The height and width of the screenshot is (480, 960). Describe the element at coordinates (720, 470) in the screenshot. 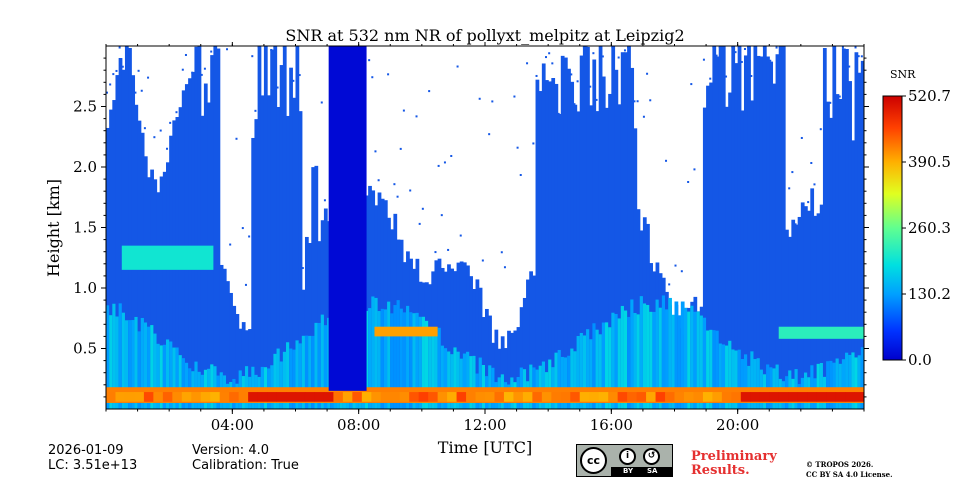

I see `preliminary-line2: Results.` at that location.